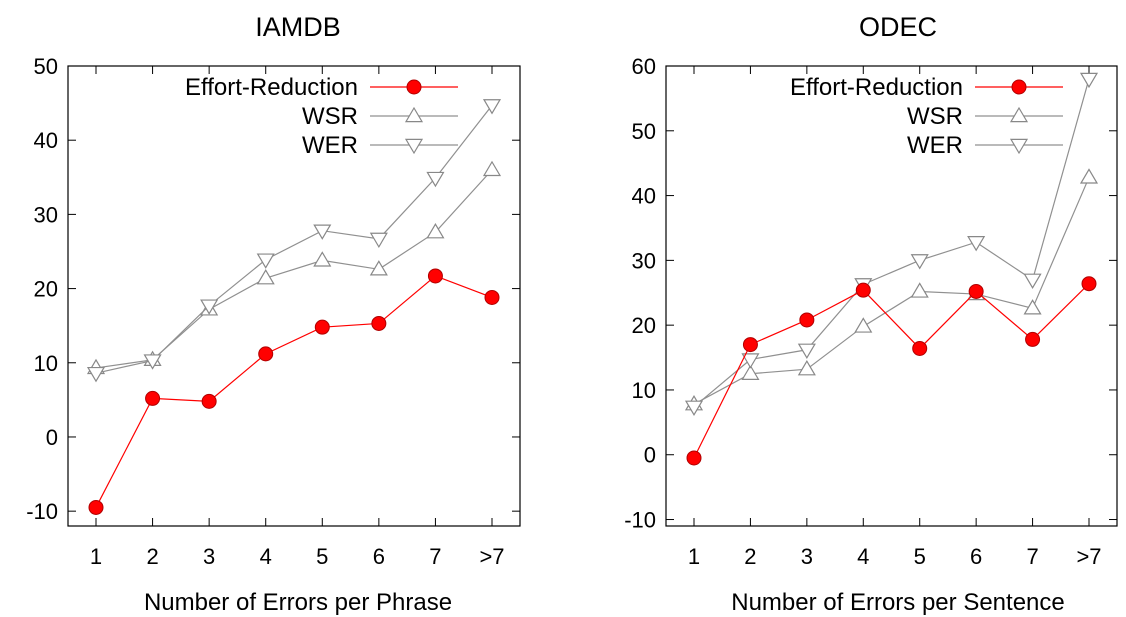 This screenshot has width=1126, height=617. I want to click on chart-title: ODEC, so click(898, 27).